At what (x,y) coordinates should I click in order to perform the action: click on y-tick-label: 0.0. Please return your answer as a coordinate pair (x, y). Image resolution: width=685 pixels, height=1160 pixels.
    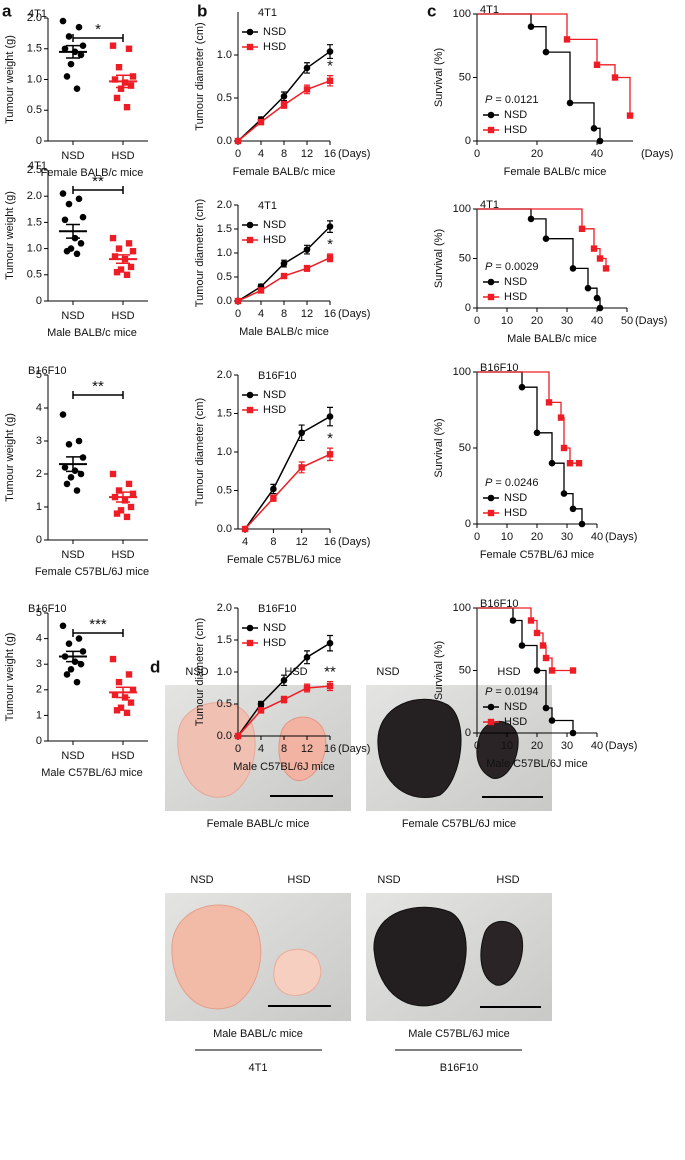
    Looking at the image, I should click on (224, 301).